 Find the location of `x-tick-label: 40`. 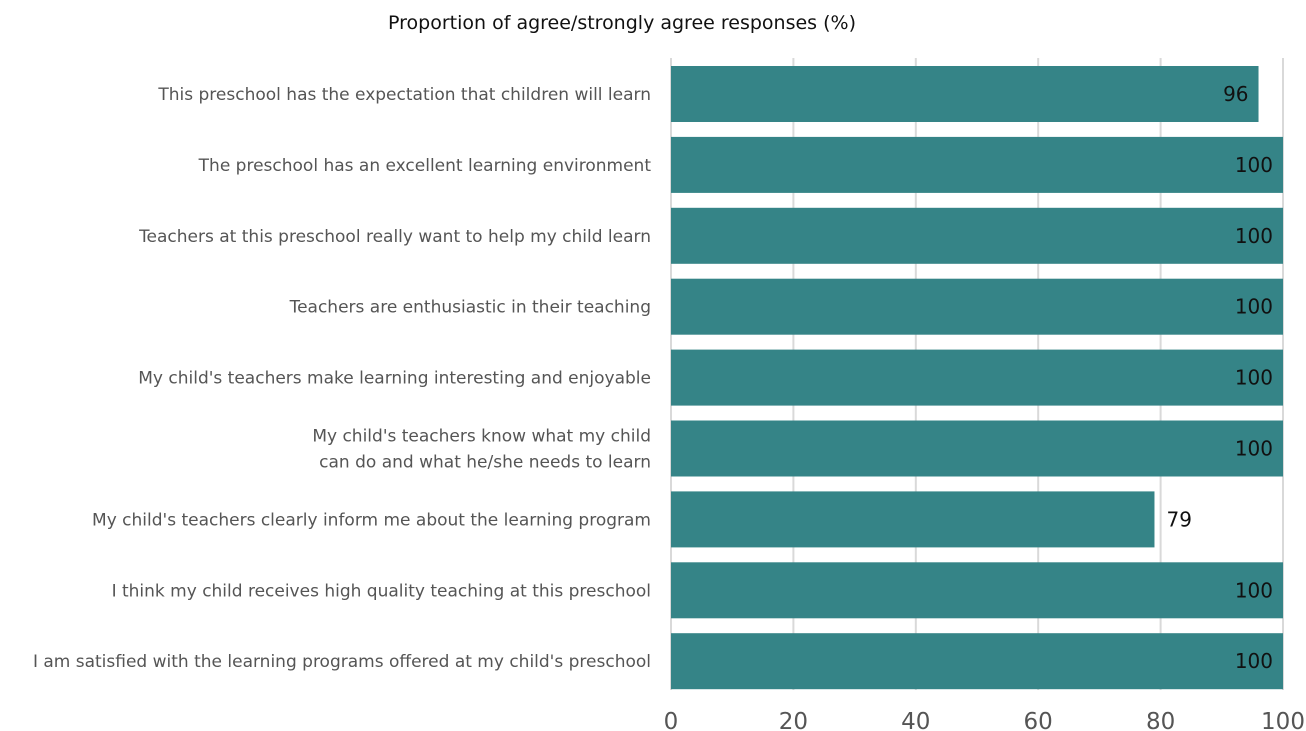

x-tick-label: 40 is located at coordinates (915, 720).